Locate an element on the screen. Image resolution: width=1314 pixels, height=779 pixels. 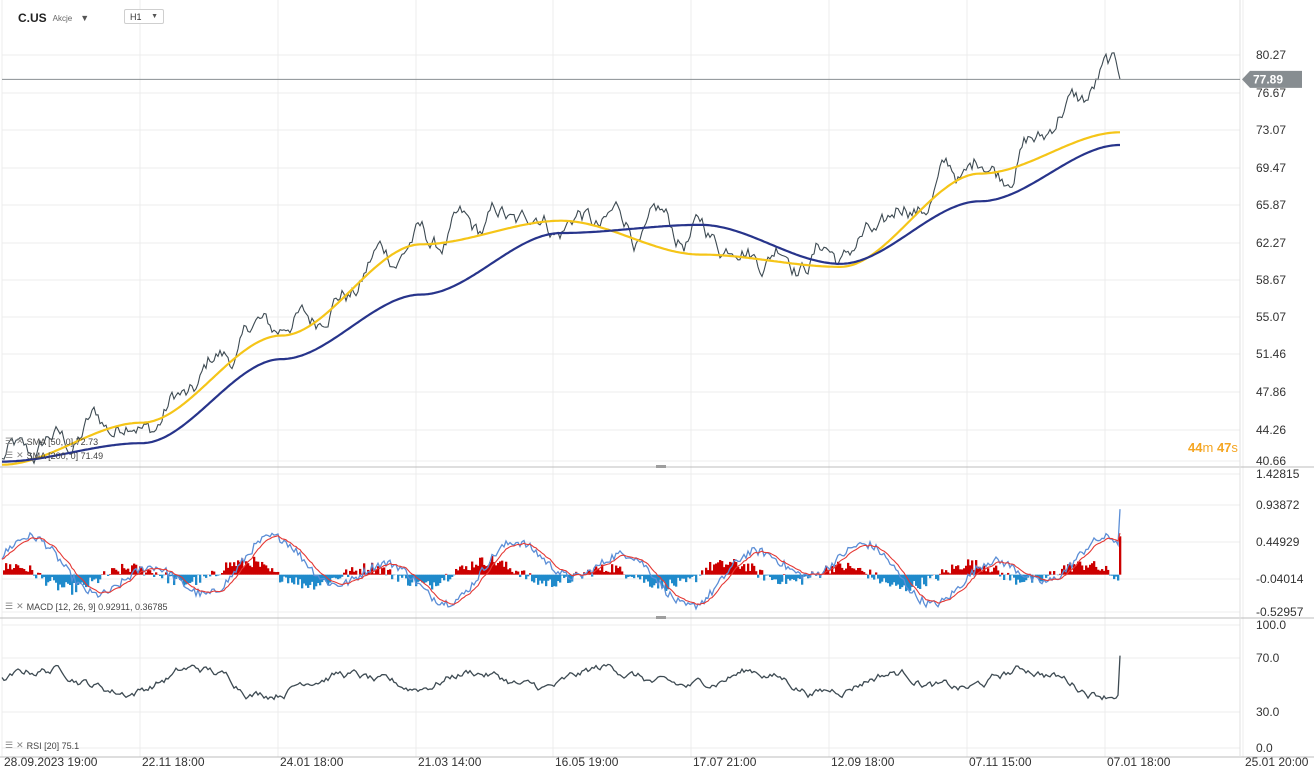
y-tick-label: 80.27 is located at coordinates (1271, 55).